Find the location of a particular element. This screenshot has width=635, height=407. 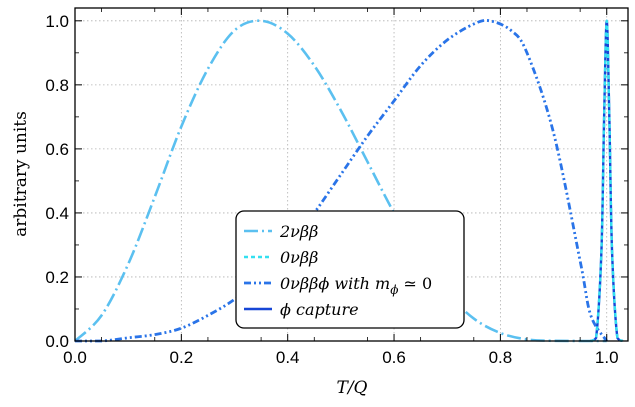

y-tick-label: 0.0 is located at coordinates (57, 341).